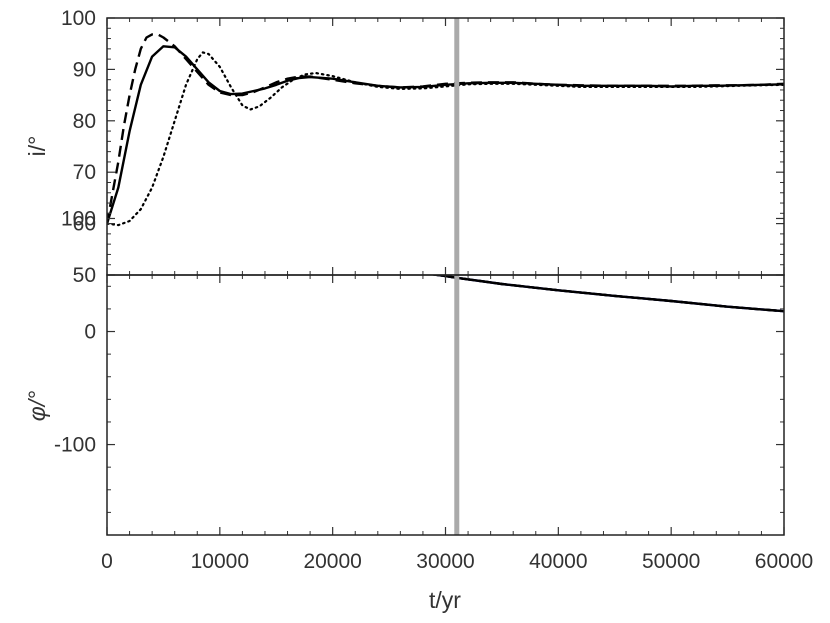 Image resolution: width=830 pixels, height=623 pixels. What do you see at coordinates (78, 18) in the screenshot?
I see `top-panel-y-tick-label: 100` at bounding box center [78, 18].